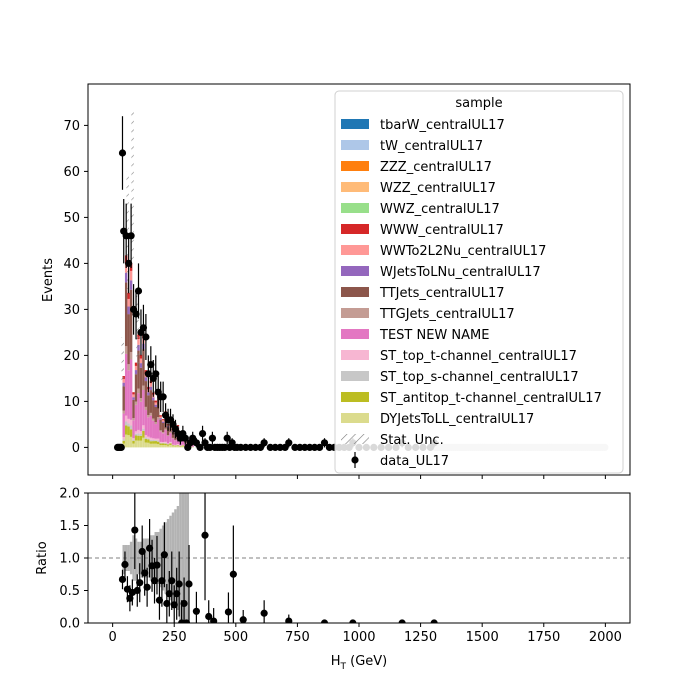  Describe the element at coordinates (69, 559) in the screenshot. I see `ratio-y-tick-label: 1.0` at that location.